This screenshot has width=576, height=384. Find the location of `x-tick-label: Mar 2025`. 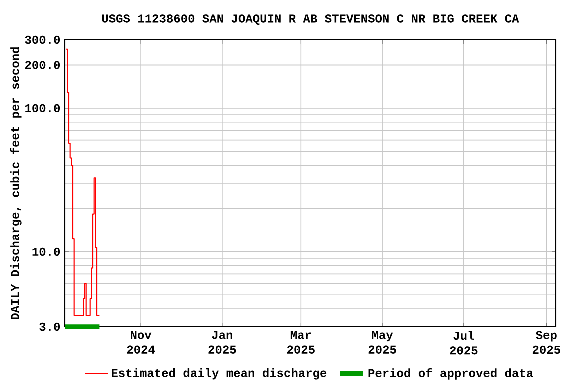

x-tick-label: Mar 2025 is located at coordinates (301, 342).